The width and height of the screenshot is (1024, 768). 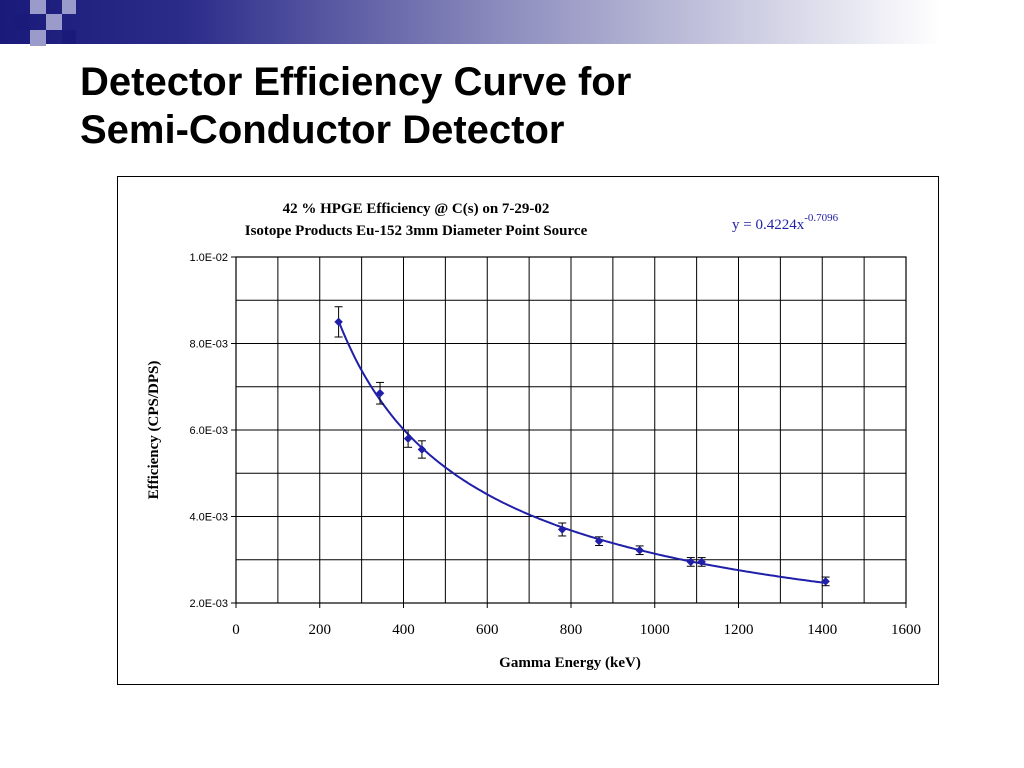 I want to click on y-tick-labels: 2.0E-03 4.0E-03 6.0E-03 8.0E-03 1.0E-02, so click(x=212, y=431).